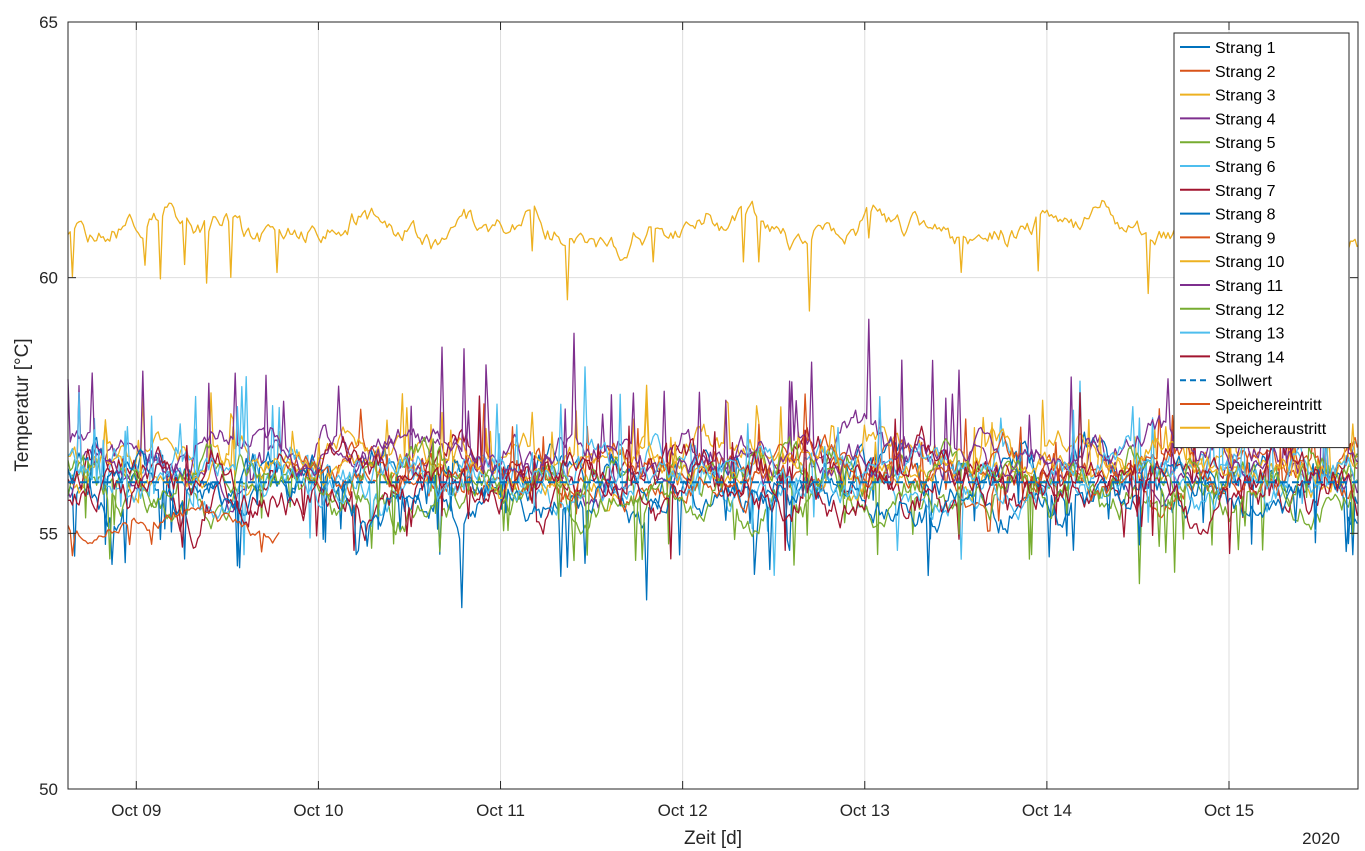 This screenshot has width=1365, height=851. I want to click on series-line-speichereintritt, so click(173, 528).